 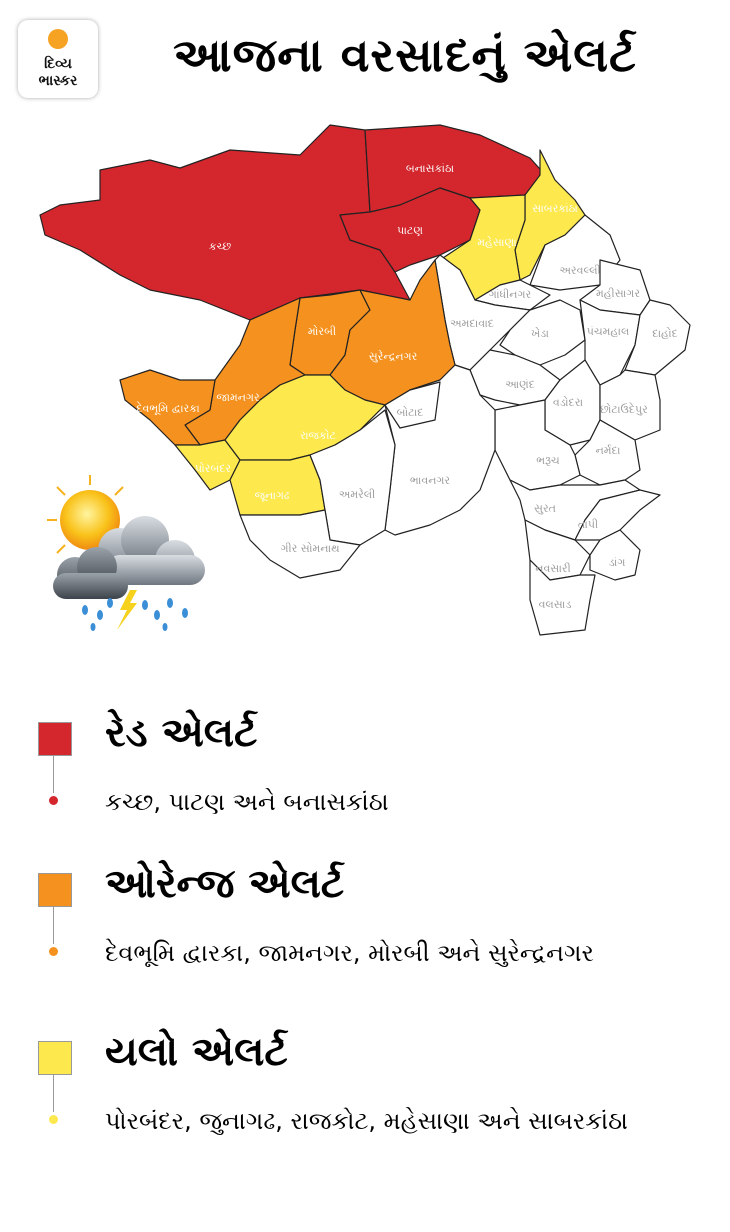 I want to click on district-label: મહીસાગર, so click(x=618, y=293).